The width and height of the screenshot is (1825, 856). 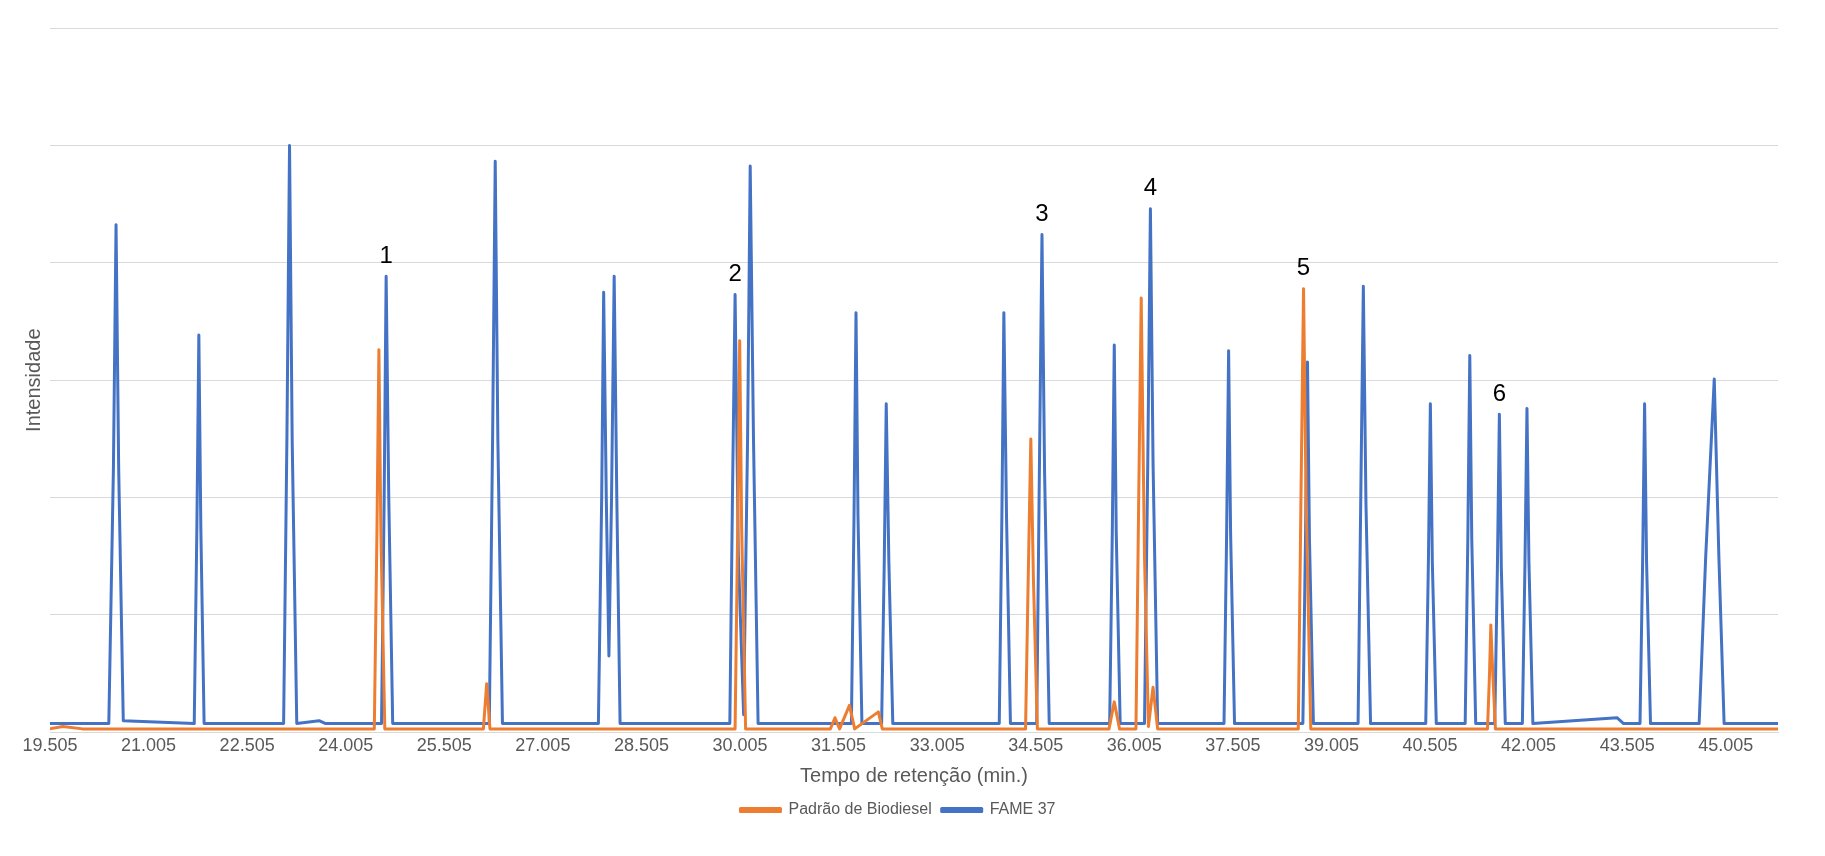 I want to click on annotation: 5, so click(x=1303, y=267).